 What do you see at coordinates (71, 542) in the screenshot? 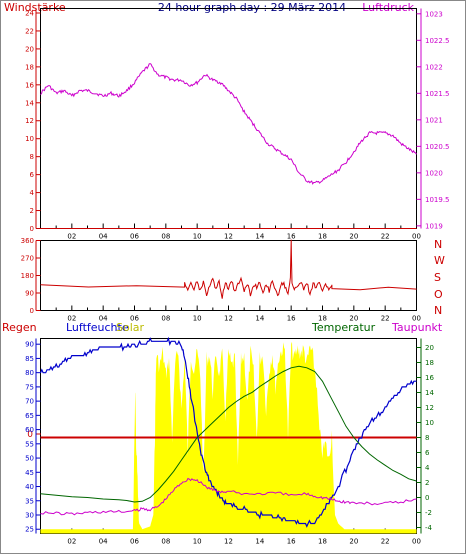
I see `x-tick-label-p2-02: 02` at bounding box center [71, 542].